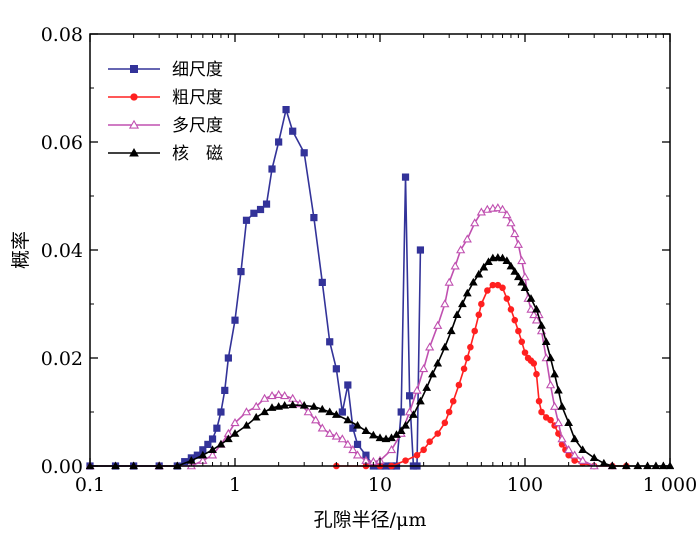 Image resolution: width=700 pixels, height=547 pixels. What do you see at coordinates (197, 154) in the screenshot?
I see `legend-label: 核 磁` at bounding box center [197, 154].